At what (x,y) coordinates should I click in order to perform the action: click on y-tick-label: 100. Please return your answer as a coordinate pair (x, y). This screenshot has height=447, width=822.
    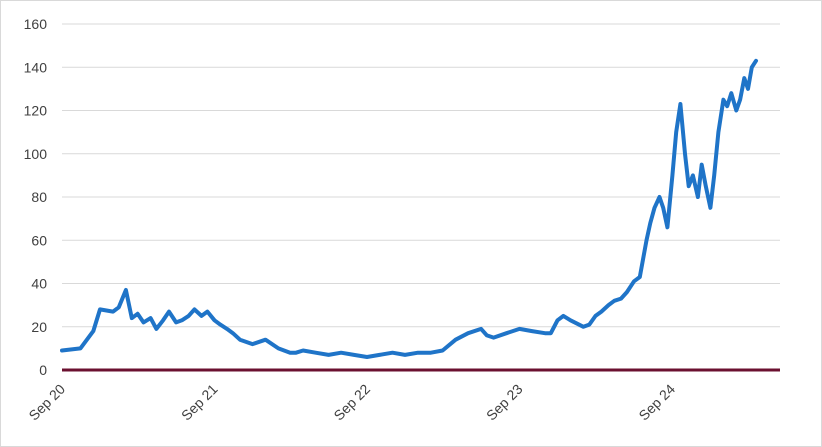
    Looking at the image, I should click on (36, 154).